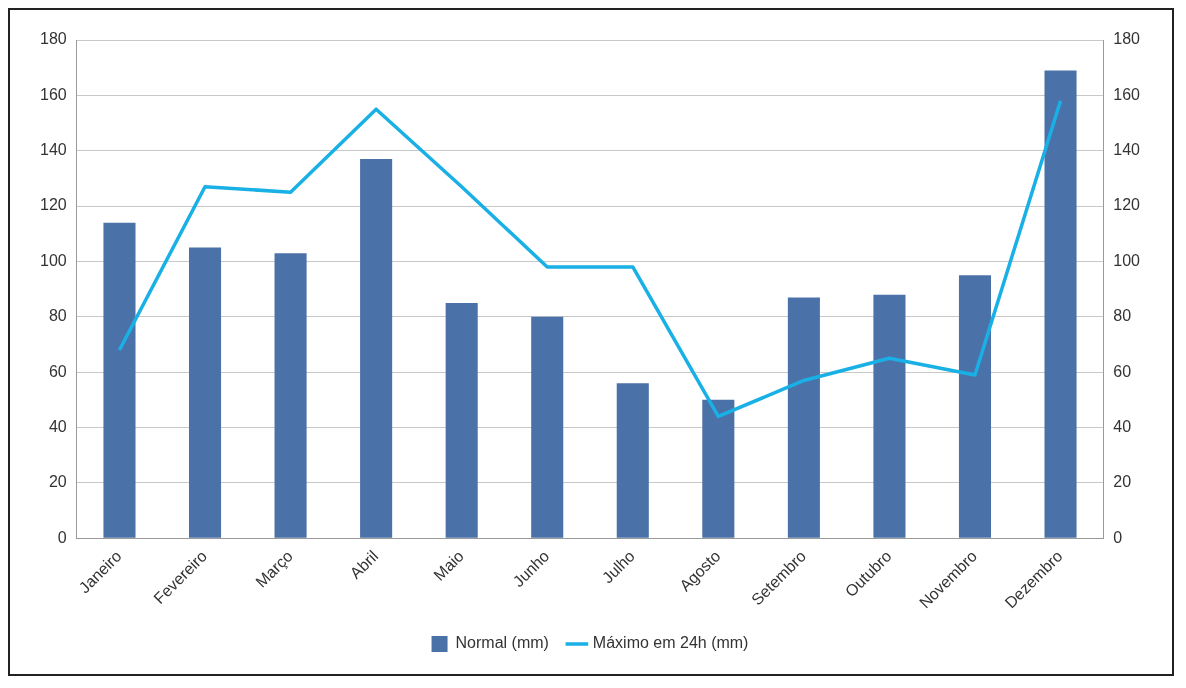 The height and width of the screenshot is (688, 1186). I want to click on y-tick-label: 120, so click(53, 205).